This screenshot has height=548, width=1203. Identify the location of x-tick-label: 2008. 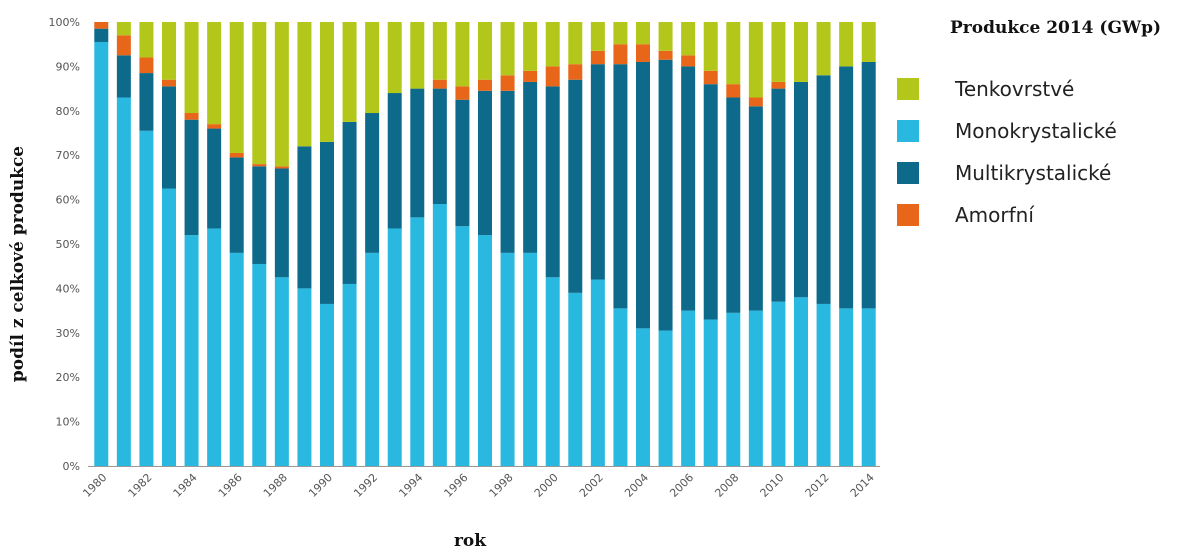
(726, 485).